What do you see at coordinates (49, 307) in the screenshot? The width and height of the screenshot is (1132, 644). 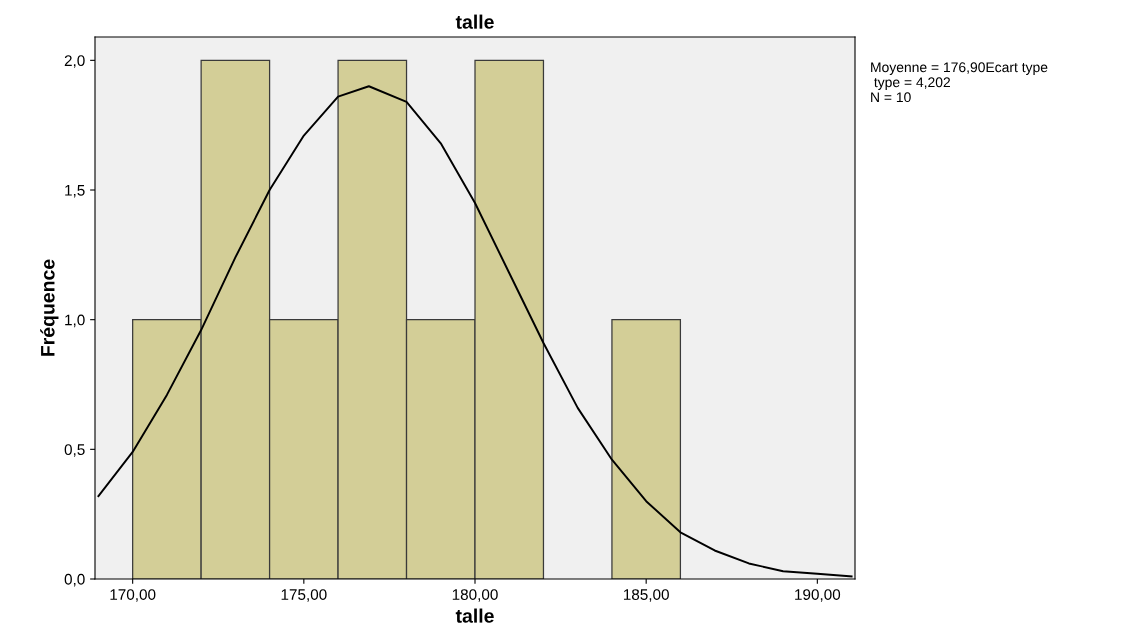 I see `y-axis-title: Fréquence` at bounding box center [49, 307].